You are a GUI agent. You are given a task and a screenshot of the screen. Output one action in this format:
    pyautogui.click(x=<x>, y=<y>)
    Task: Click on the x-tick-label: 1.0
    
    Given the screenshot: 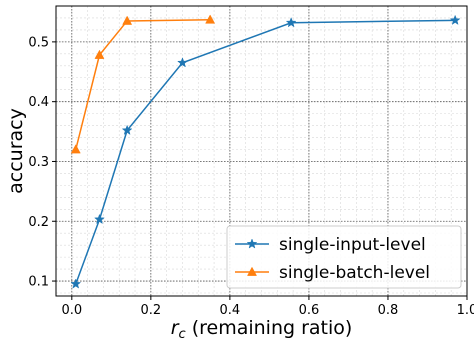 What is the action you would take?
    pyautogui.click(x=465, y=310)
    